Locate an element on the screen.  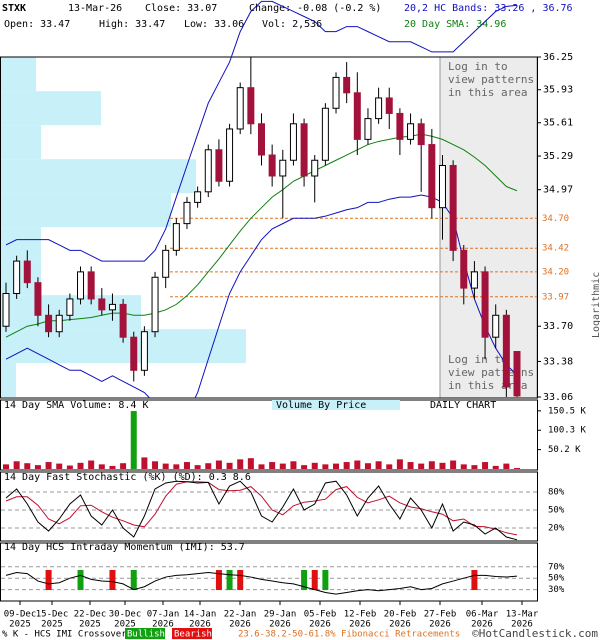
fib-label: 33.97 is located at coordinates (555, 297).